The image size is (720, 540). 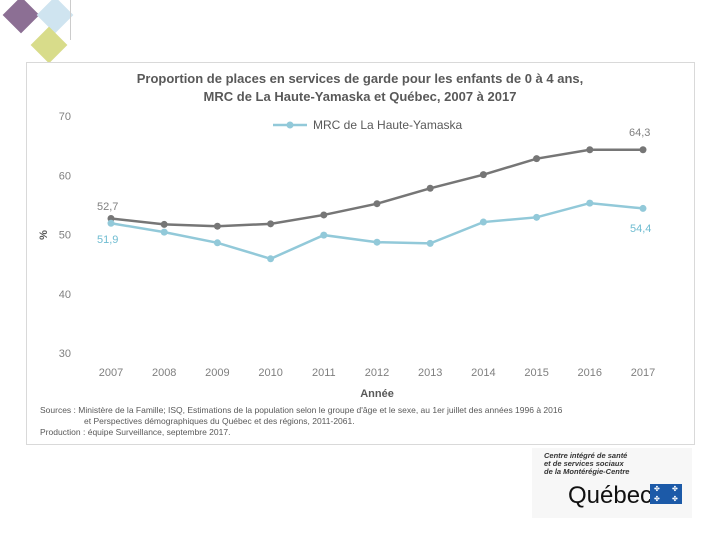 I want to click on x-tick-2017: 2017, so click(x=643, y=373).